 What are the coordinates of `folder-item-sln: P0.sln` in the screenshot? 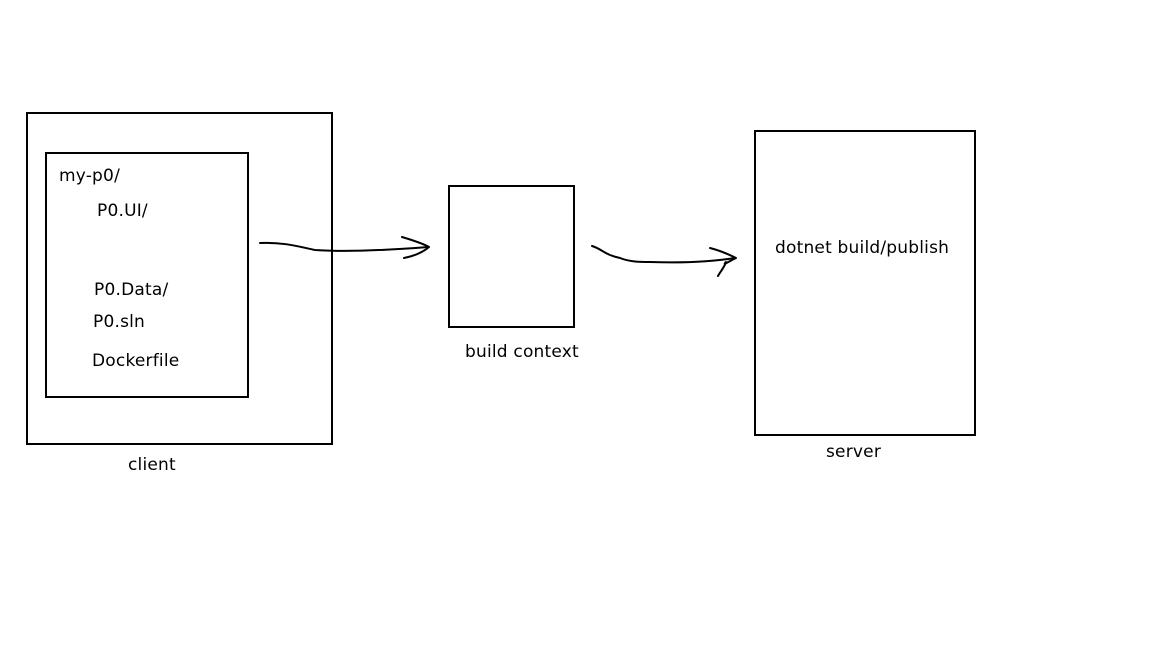 It's located at (119, 322).